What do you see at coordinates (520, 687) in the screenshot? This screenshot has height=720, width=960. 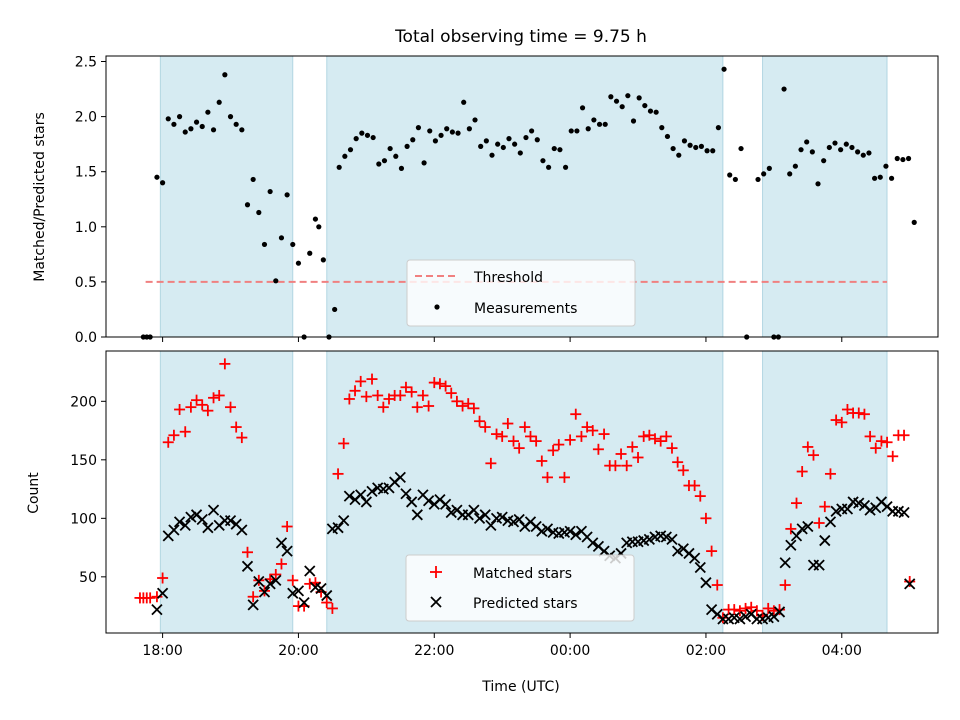 I see `x-axis-label: Time (UTC)` at bounding box center [520, 687].